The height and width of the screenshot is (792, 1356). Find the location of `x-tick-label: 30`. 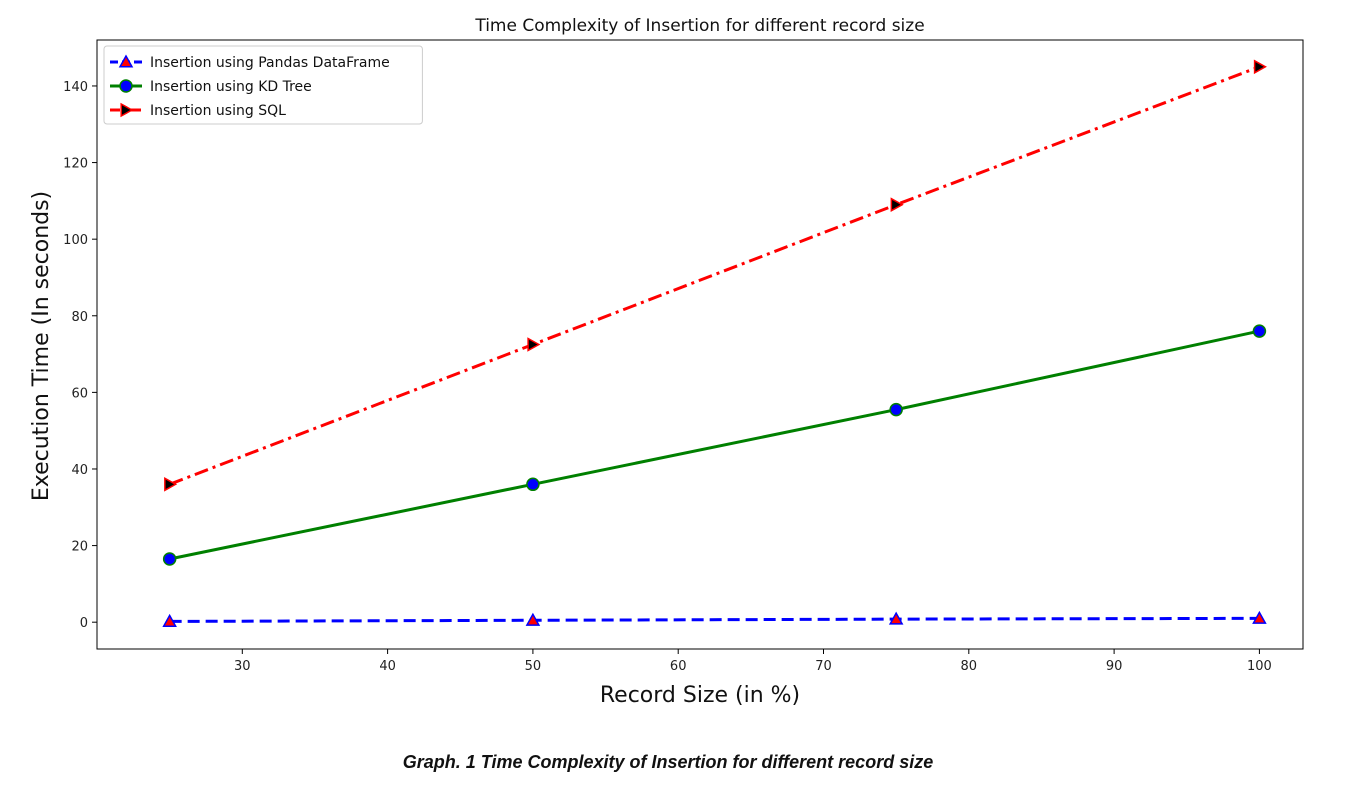

x-tick-label: 30 is located at coordinates (242, 666).